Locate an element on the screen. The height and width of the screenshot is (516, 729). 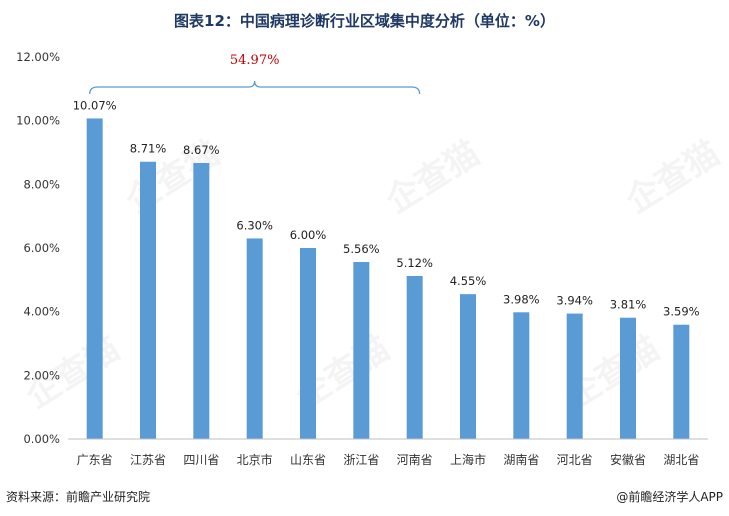
data-label: 6.30% is located at coordinates (254, 225).